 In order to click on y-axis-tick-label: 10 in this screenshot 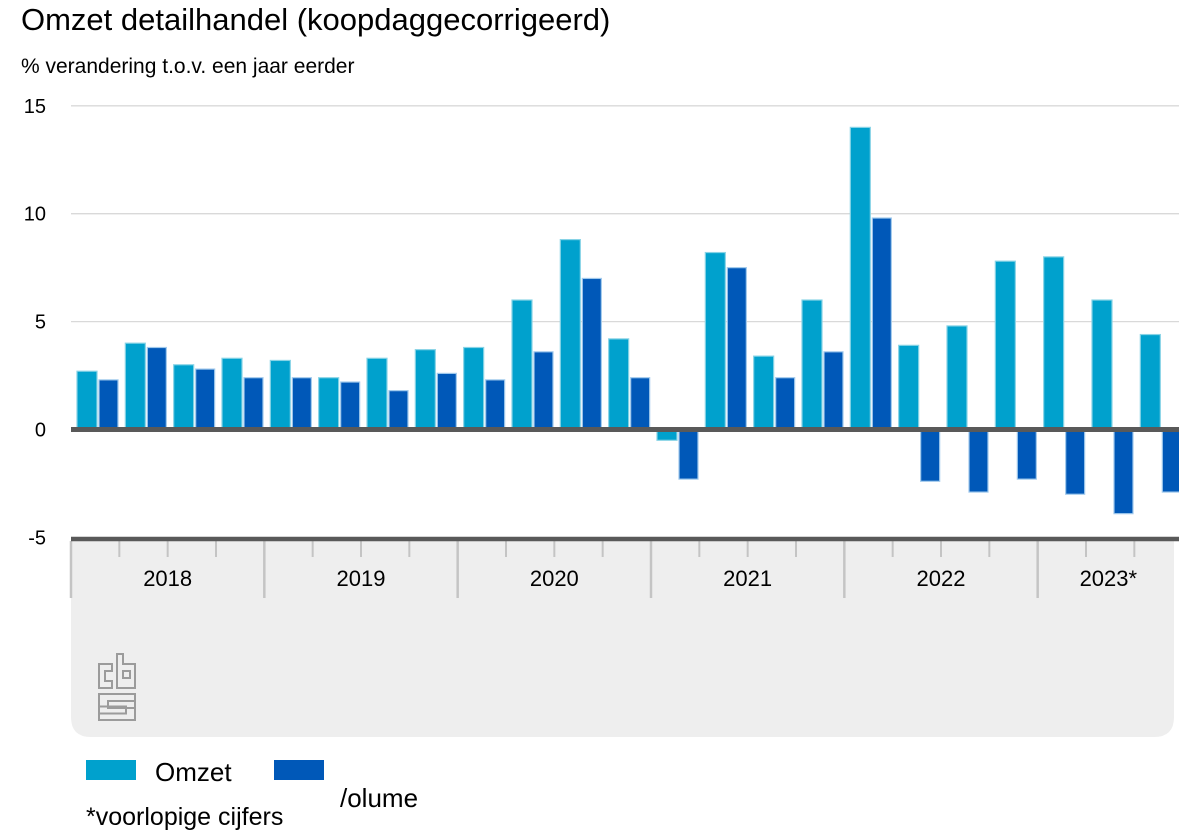, I will do `click(35, 215)`.